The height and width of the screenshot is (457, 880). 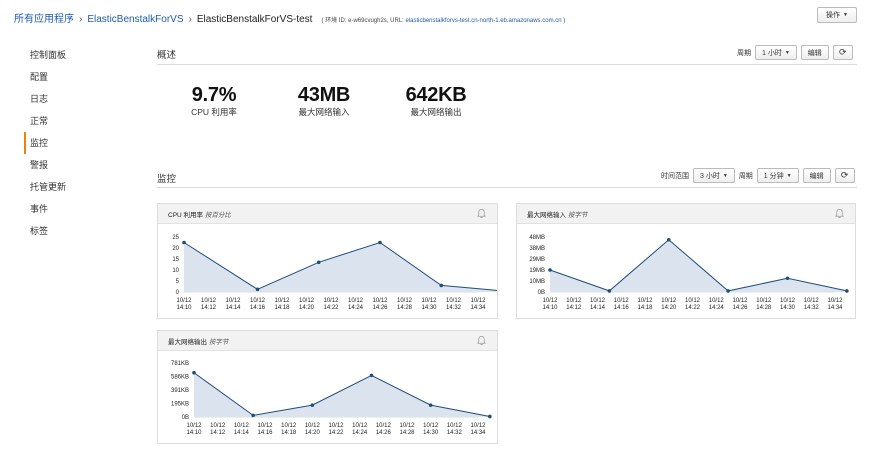 What do you see at coordinates (39, 165) in the screenshot?
I see `sidebar-item: 警报` at bounding box center [39, 165].